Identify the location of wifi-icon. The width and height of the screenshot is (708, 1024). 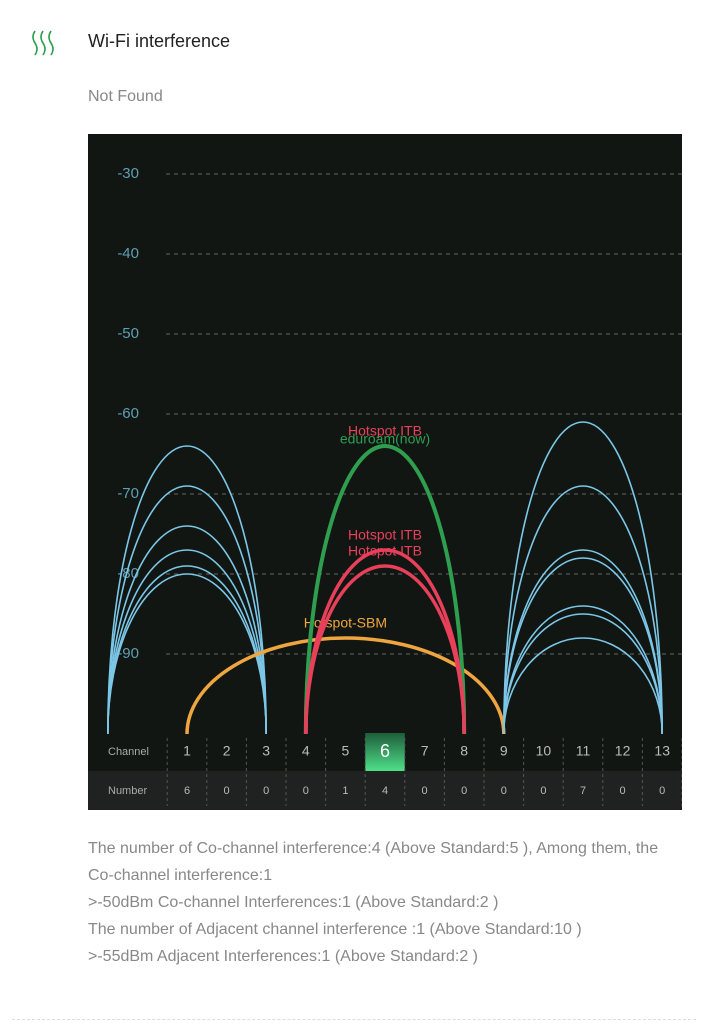
(43, 43).